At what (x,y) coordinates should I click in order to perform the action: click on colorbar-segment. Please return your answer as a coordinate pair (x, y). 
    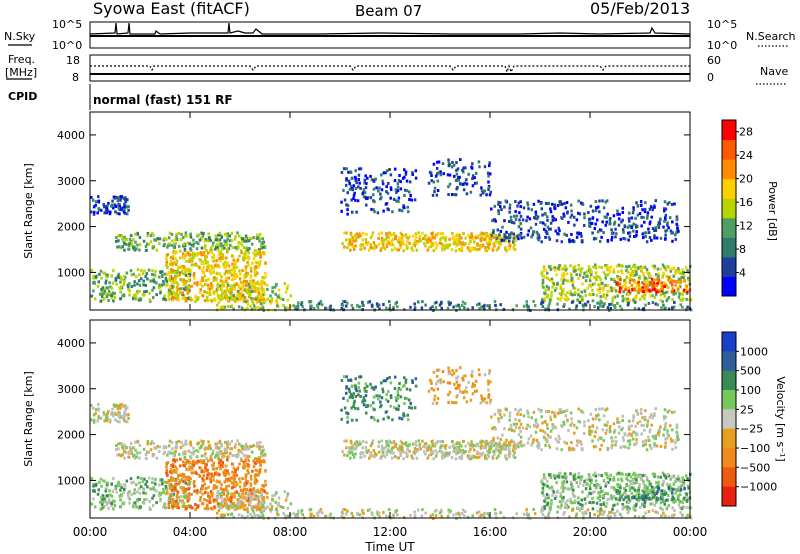
    Looking at the image, I should click on (729, 130).